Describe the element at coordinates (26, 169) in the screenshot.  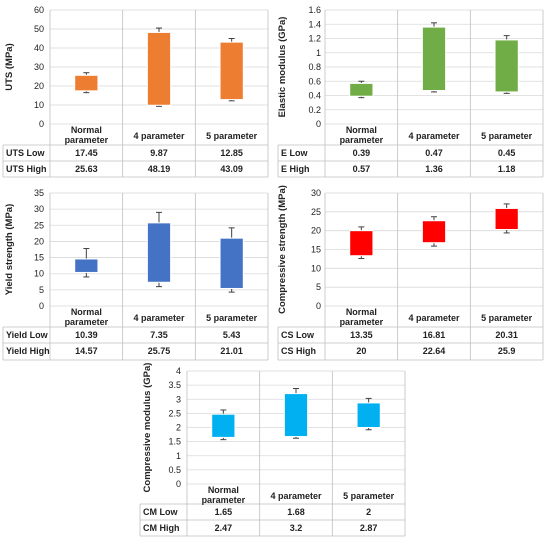
I see `table-row-header: UTS High` at that location.